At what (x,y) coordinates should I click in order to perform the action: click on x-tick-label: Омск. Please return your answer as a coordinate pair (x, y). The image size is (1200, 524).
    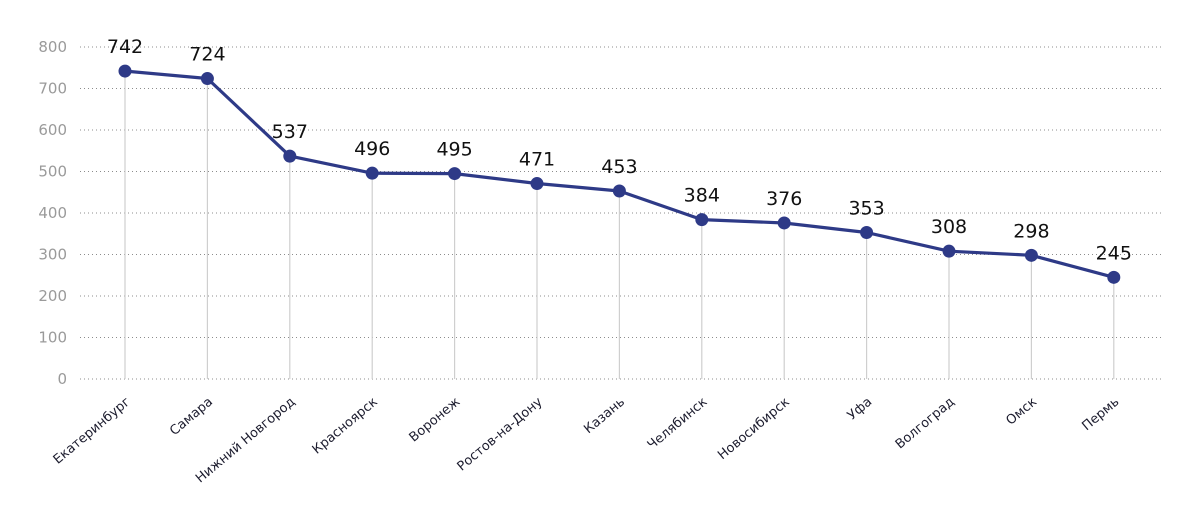
    Looking at the image, I should click on (1021, 411).